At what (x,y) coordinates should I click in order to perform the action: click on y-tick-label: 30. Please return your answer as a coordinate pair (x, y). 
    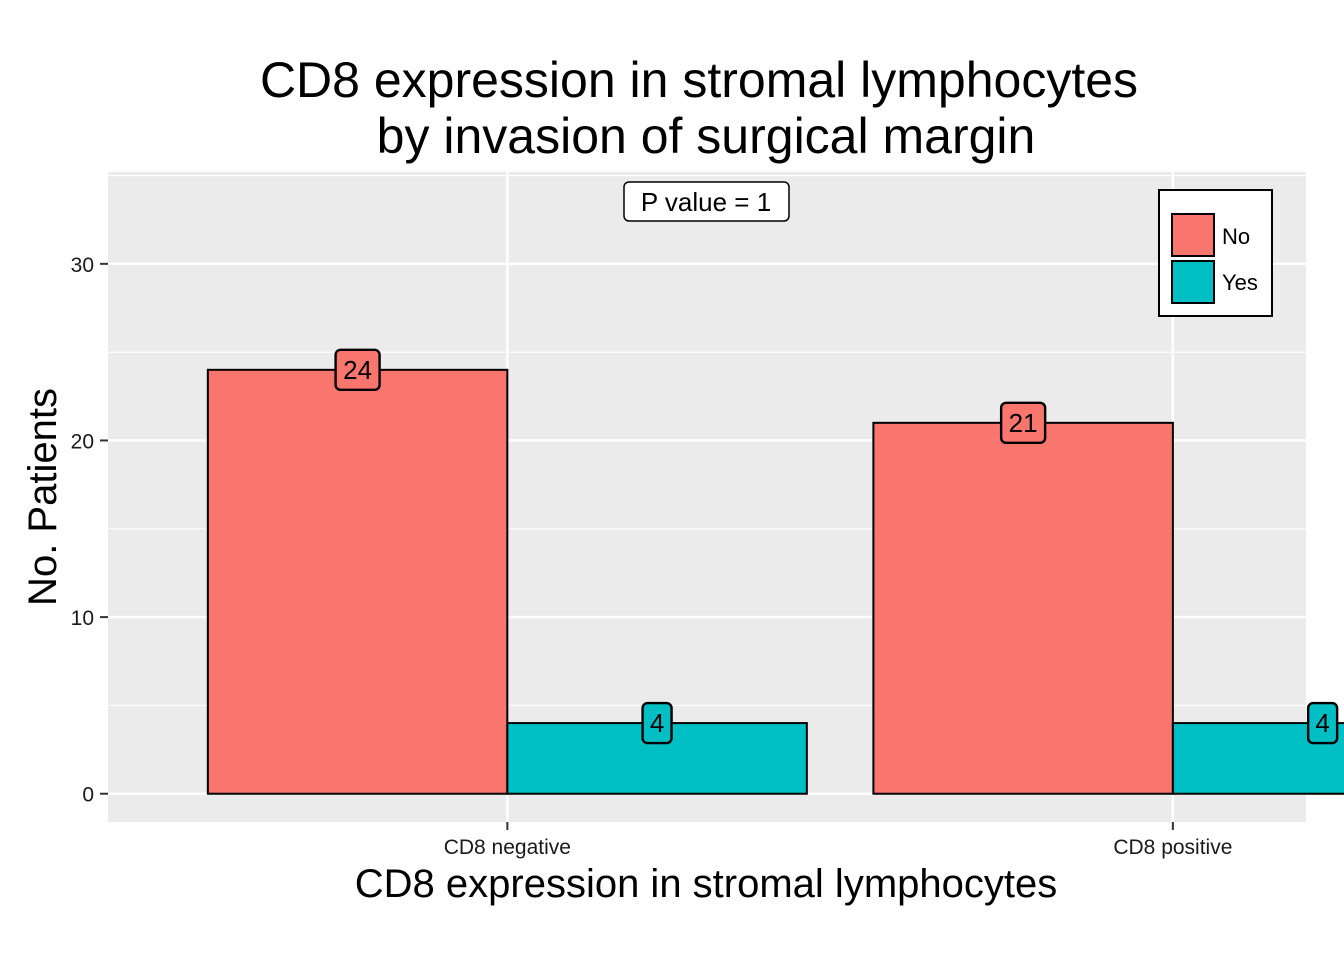
    Looking at the image, I should click on (82, 265).